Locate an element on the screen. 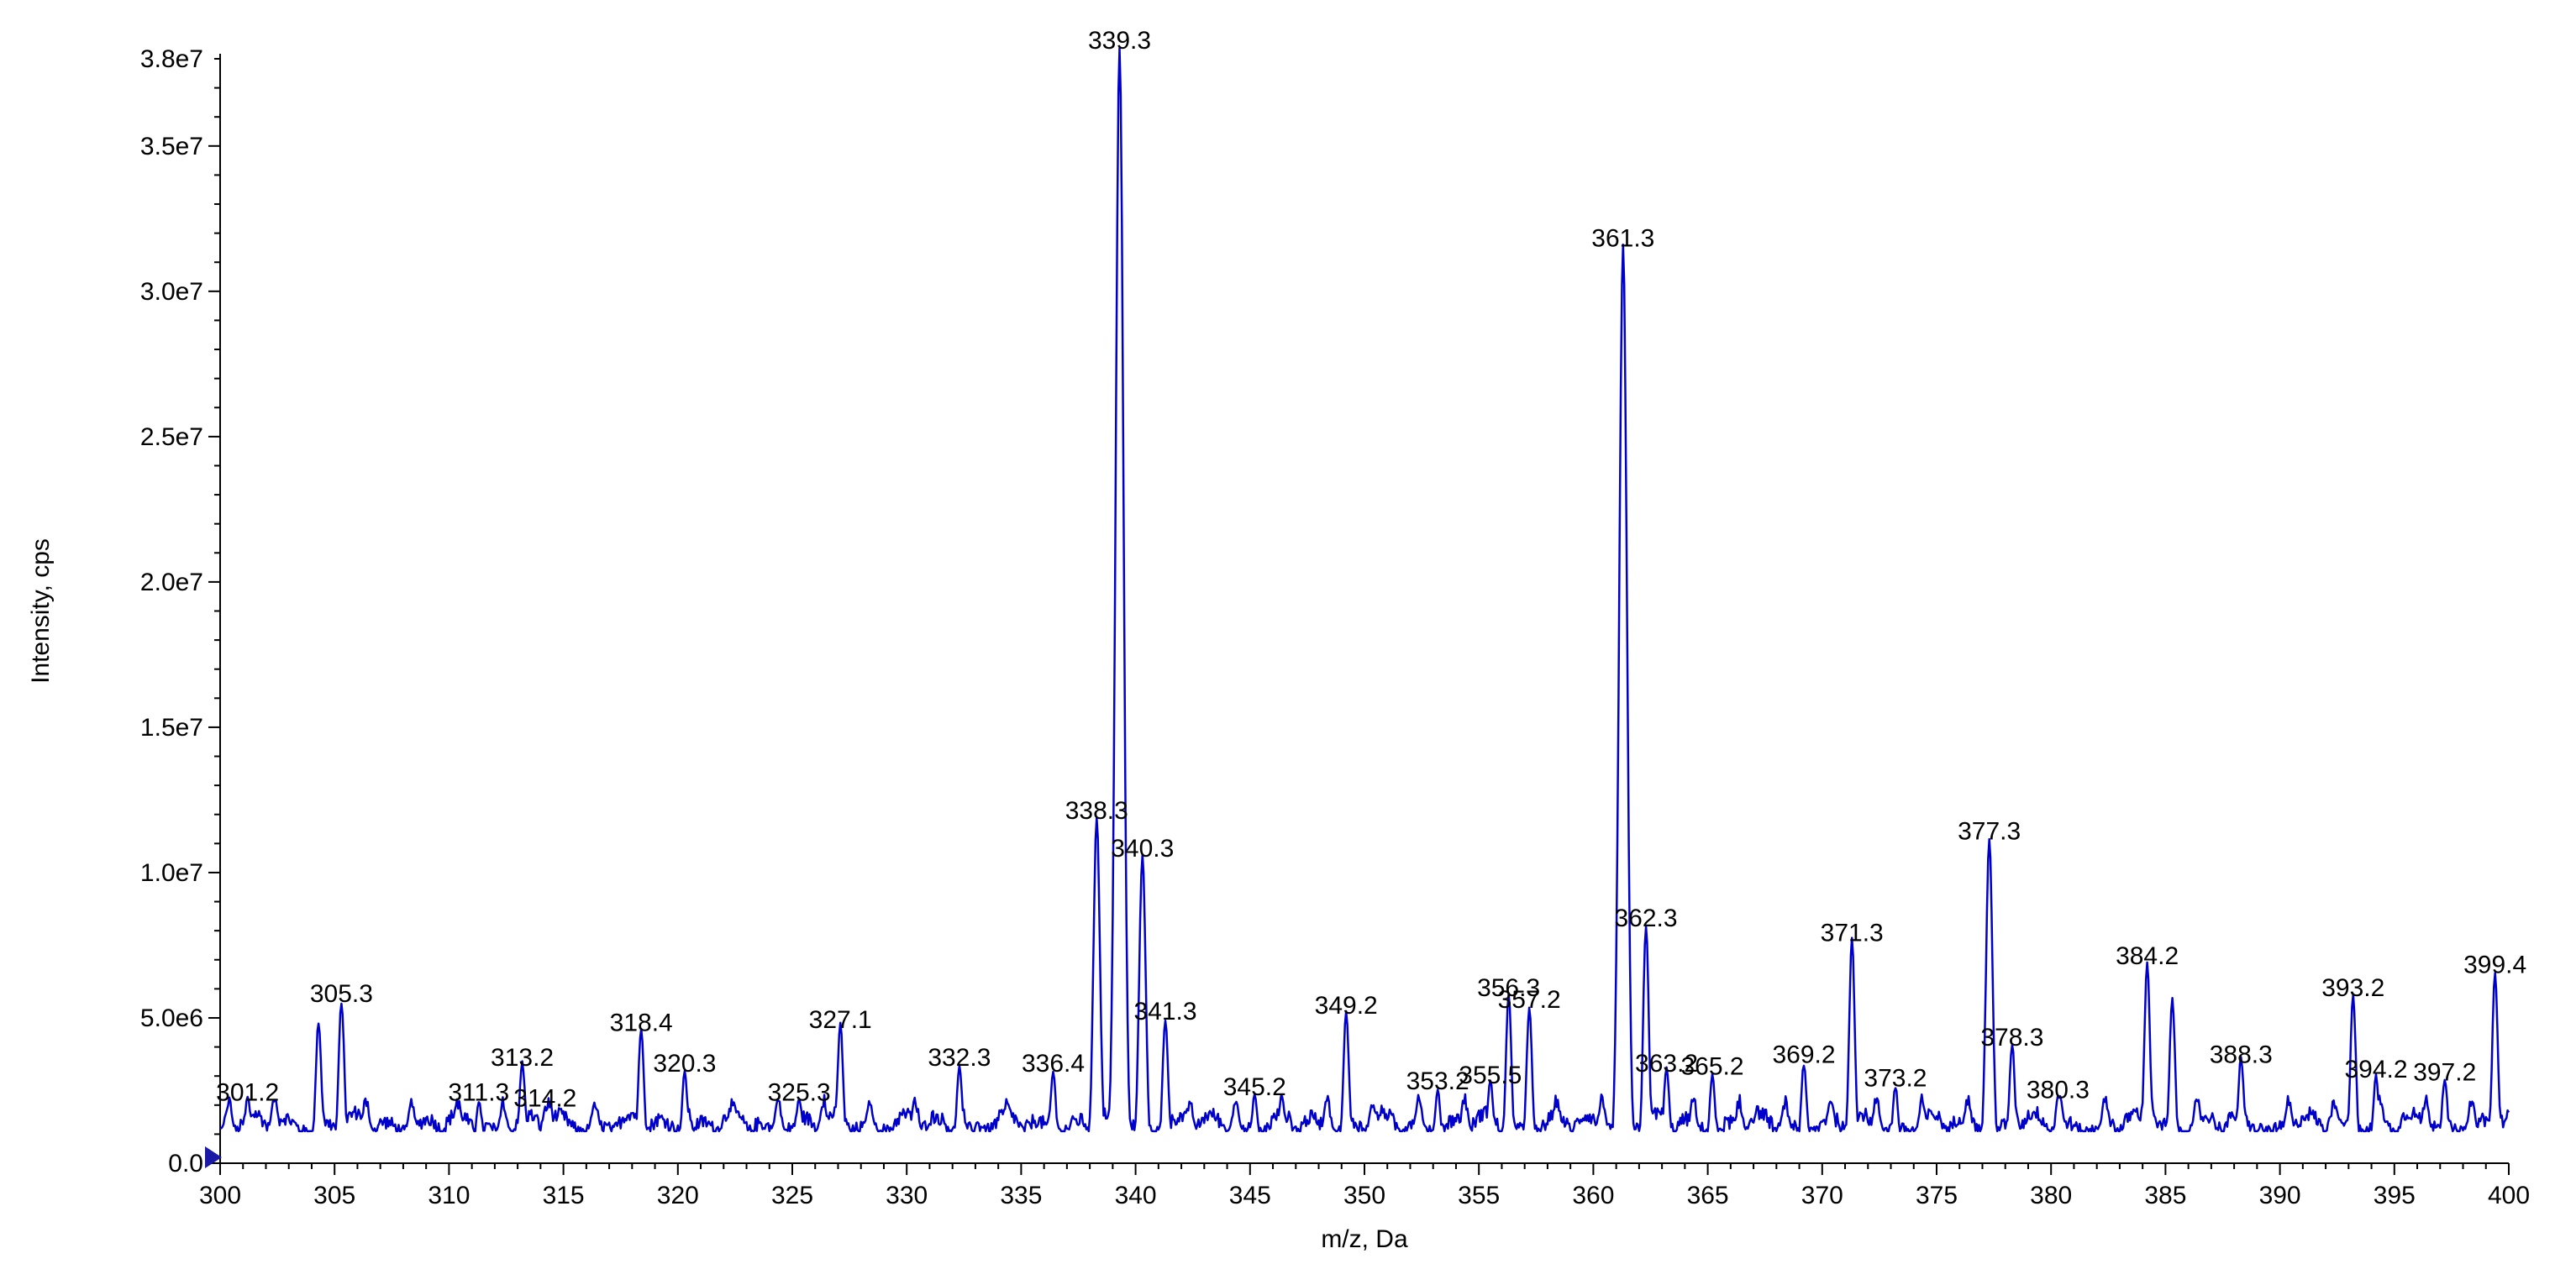 This screenshot has height=1264, width=2576. peak-label: 355.5 is located at coordinates (1490, 1075).